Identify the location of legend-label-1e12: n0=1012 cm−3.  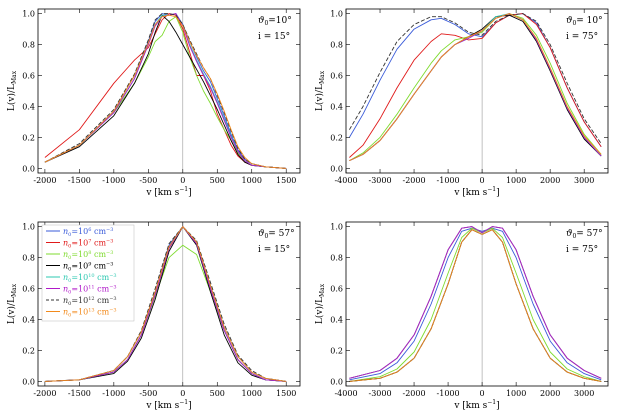
(90, 301).